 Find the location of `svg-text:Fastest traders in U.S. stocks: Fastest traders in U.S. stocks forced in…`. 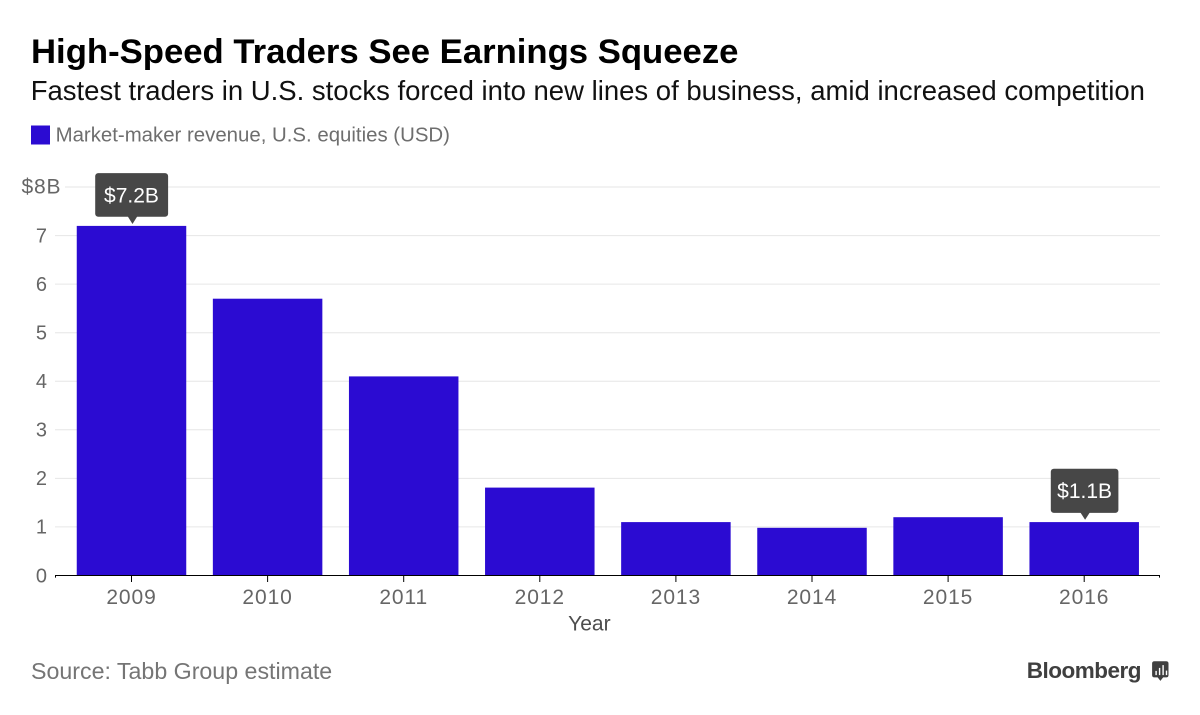

svg-text:Fastest traders in U.S. stocks: Fastest traders in U.S. stocks forced in… is located at coordinates (588, 90).